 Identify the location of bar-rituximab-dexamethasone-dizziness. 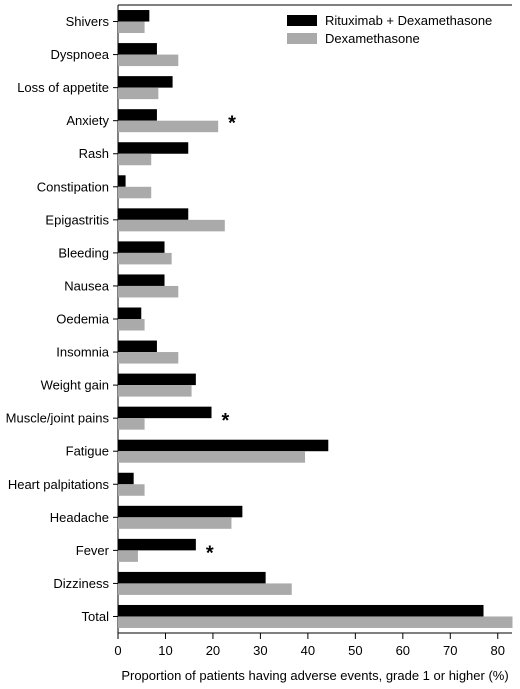
(192, 577).